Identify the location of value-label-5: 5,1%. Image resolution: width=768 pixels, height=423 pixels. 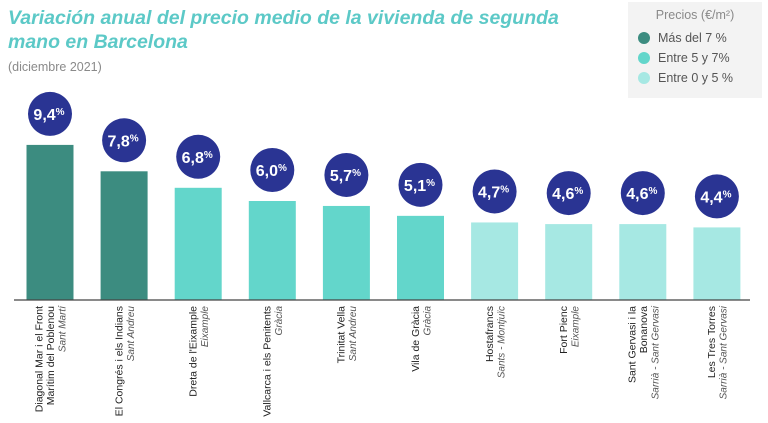
(419, 186).